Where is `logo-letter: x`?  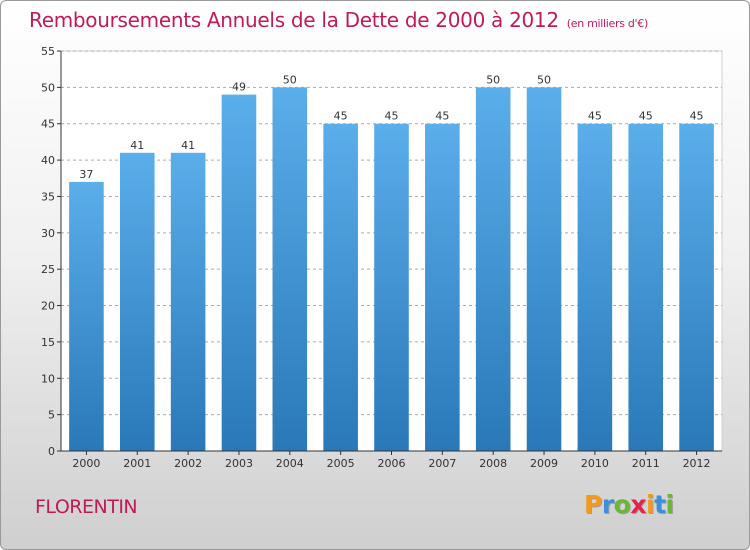
logo-letter: x is located at coordinates (638, 504).